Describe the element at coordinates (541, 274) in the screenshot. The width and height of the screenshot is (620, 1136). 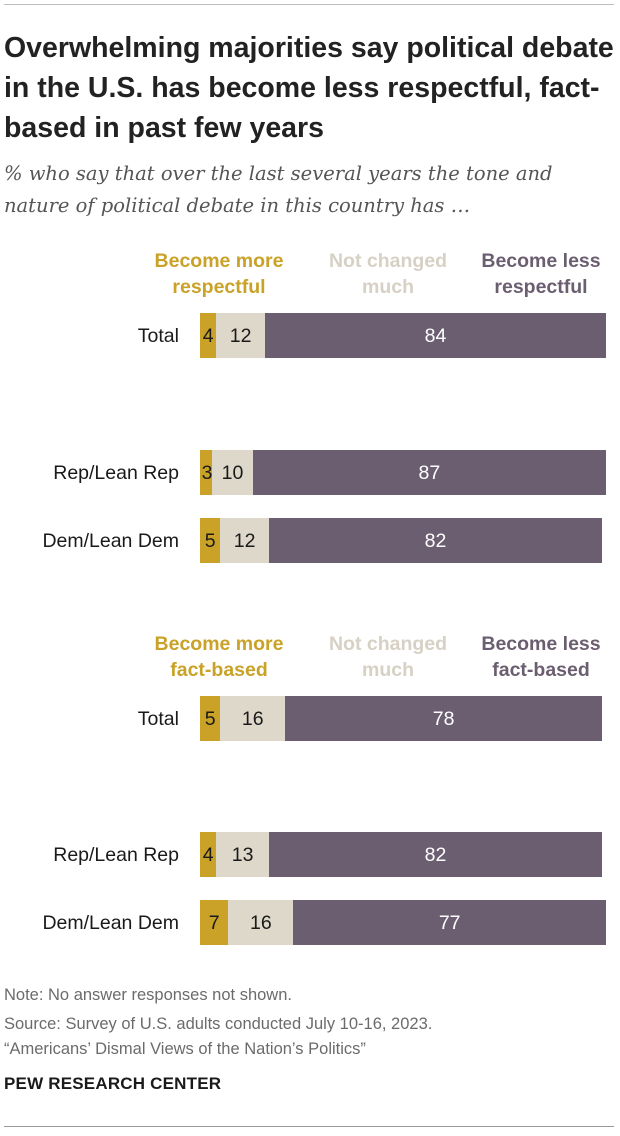
I see `legend-entry: Become less respectful` at that location.